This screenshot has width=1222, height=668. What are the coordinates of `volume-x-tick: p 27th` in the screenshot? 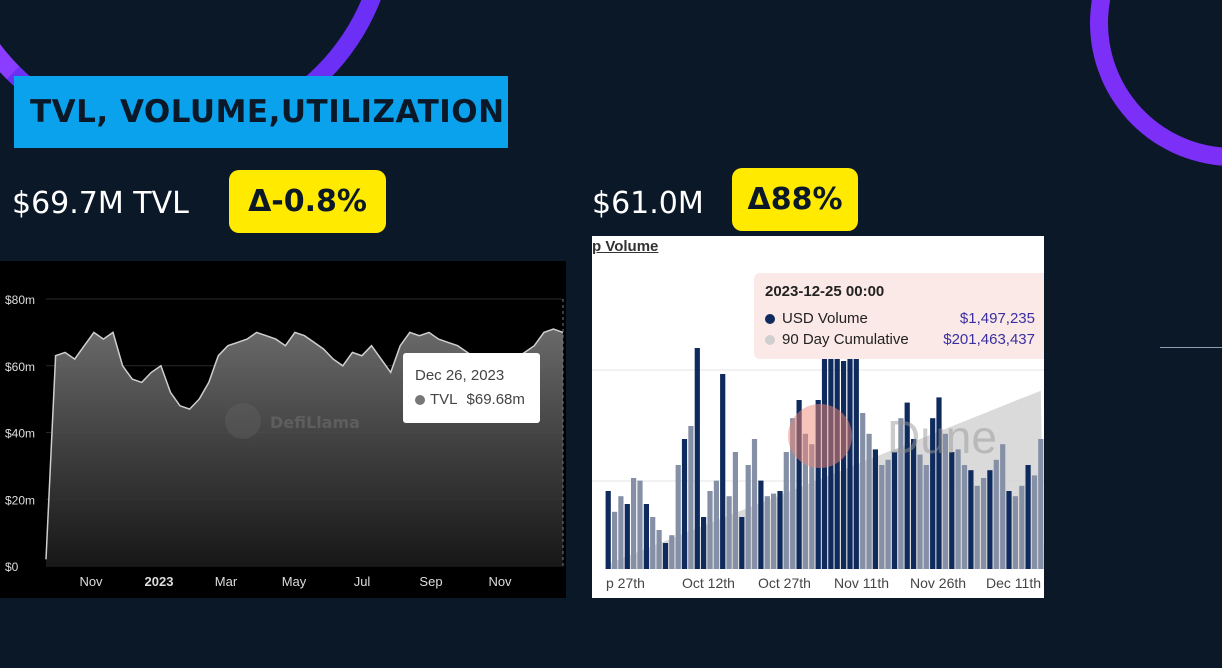 It's located at (625, 583).